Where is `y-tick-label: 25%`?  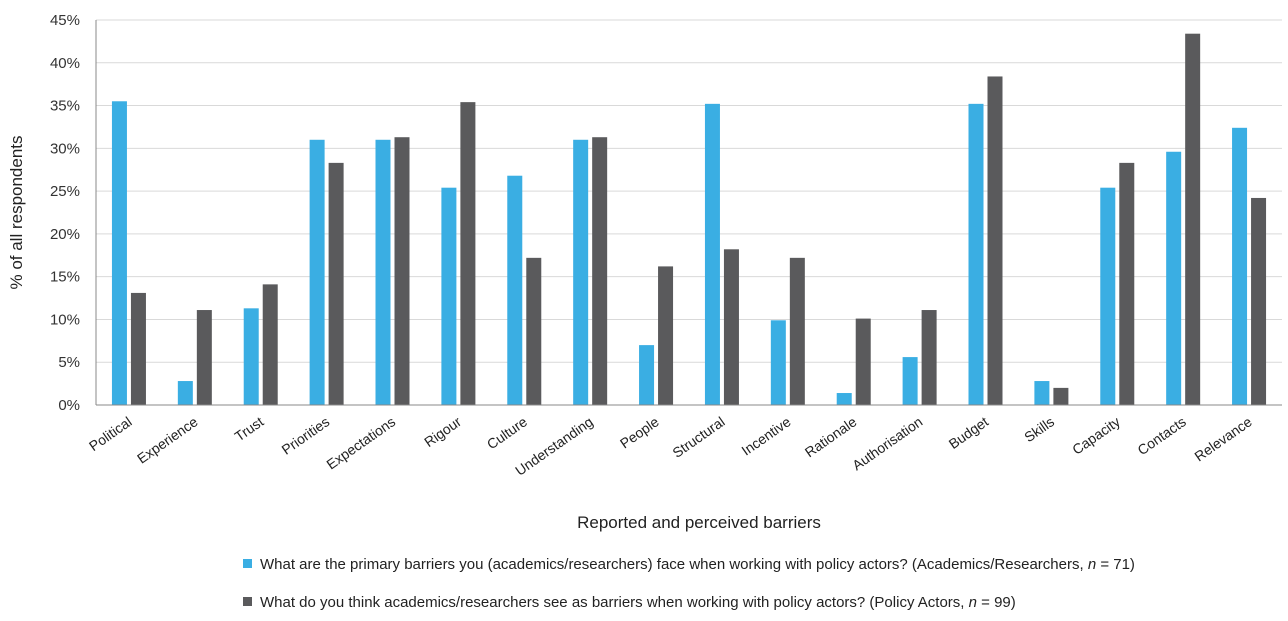 y-tick-label: 25% is located at coordinates (65, 191).